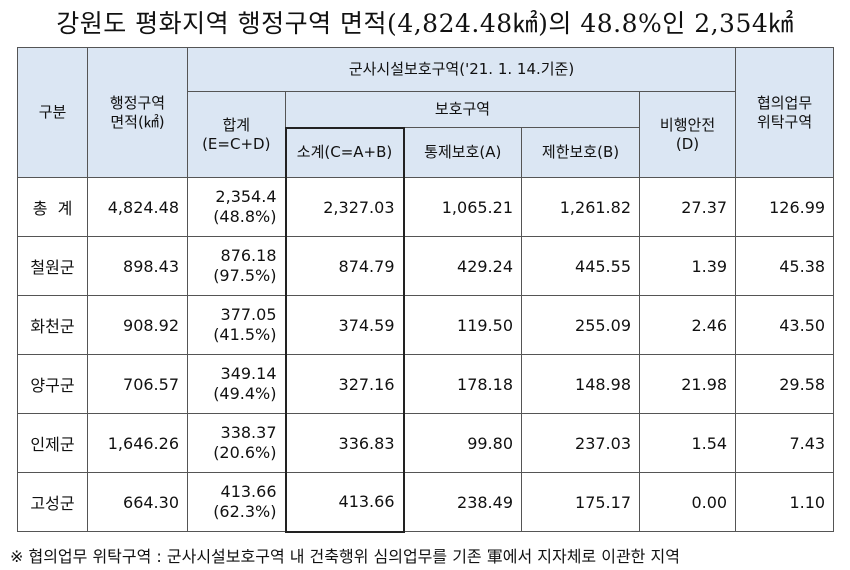 Image resolution: width=850 pixels, height=570 pixels. I want to click on header-flight-safety: 비행안전 (D), so click(687, 134).